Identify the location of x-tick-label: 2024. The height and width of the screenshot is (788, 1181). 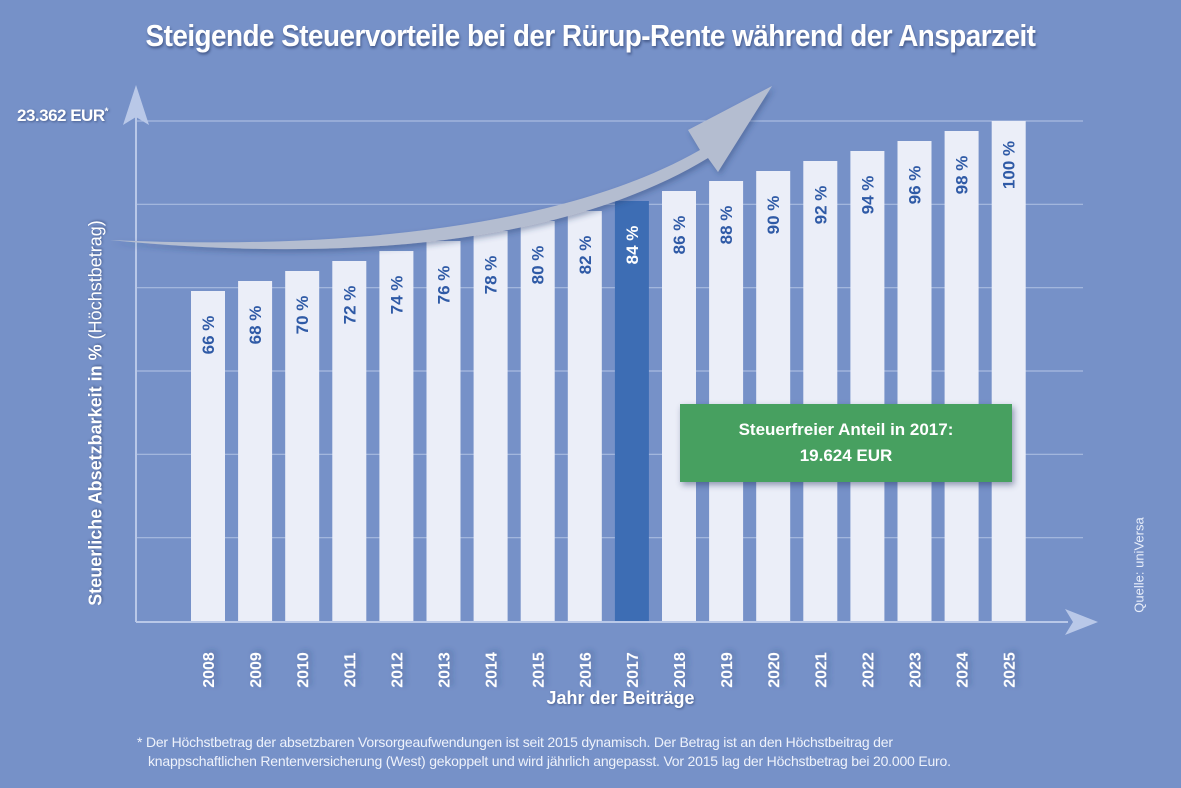
(963, 670).